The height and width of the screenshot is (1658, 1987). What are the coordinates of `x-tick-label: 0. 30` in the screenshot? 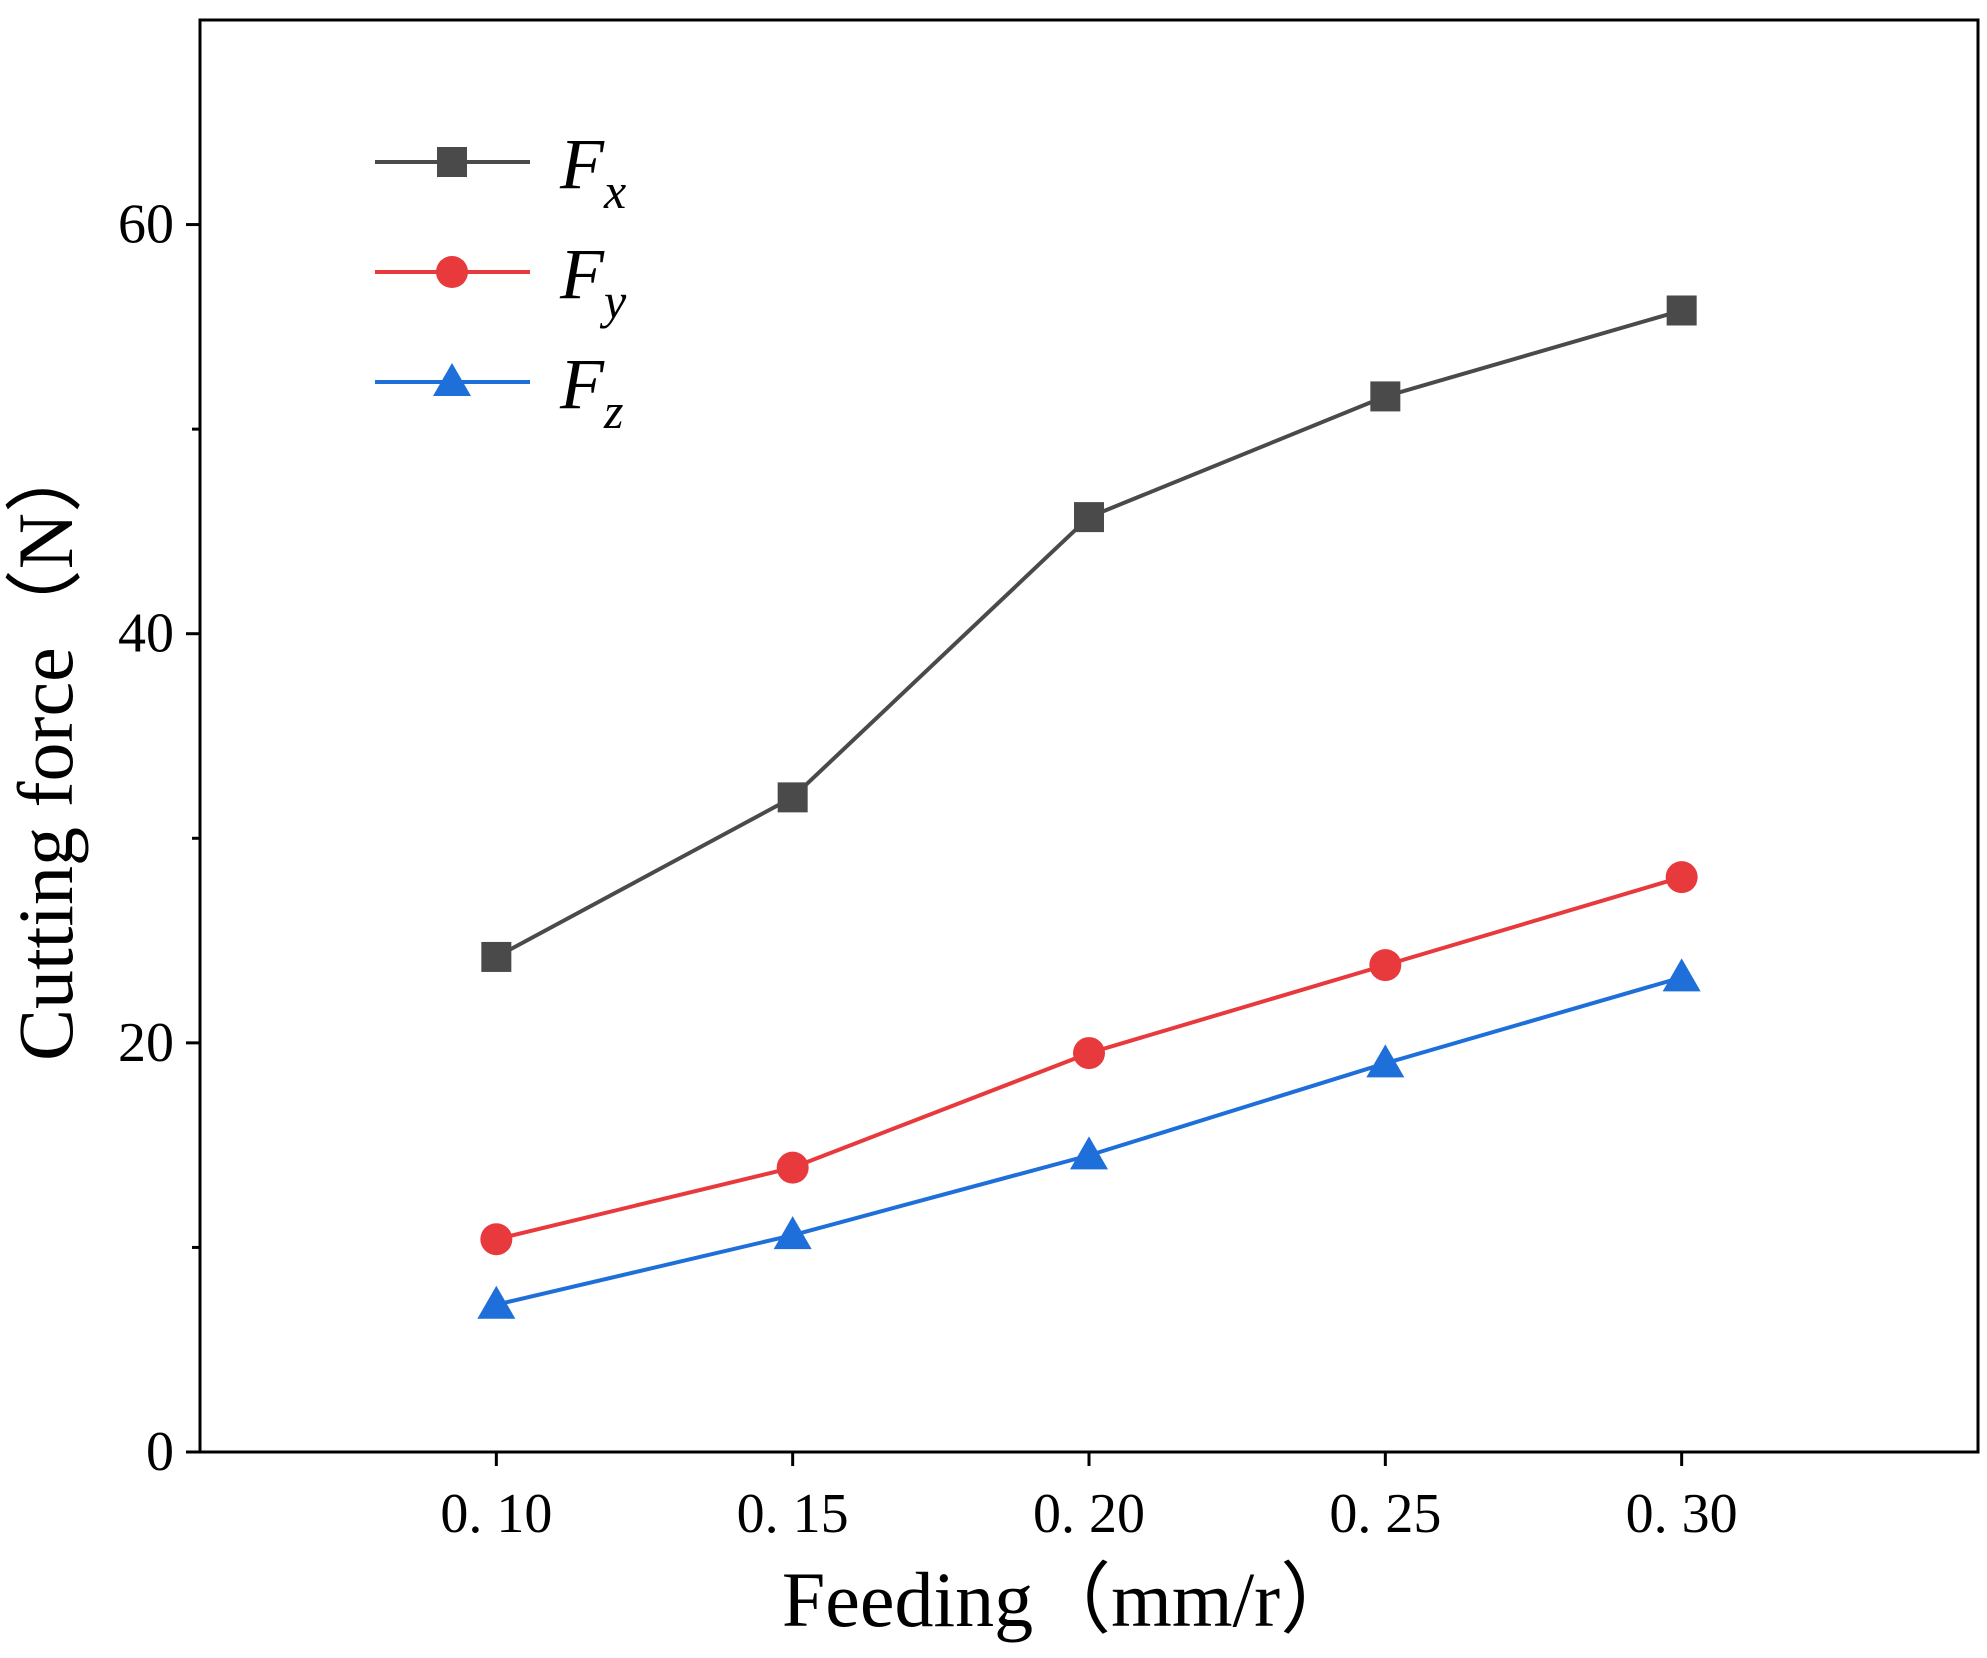 It's located at (1682, 1514).